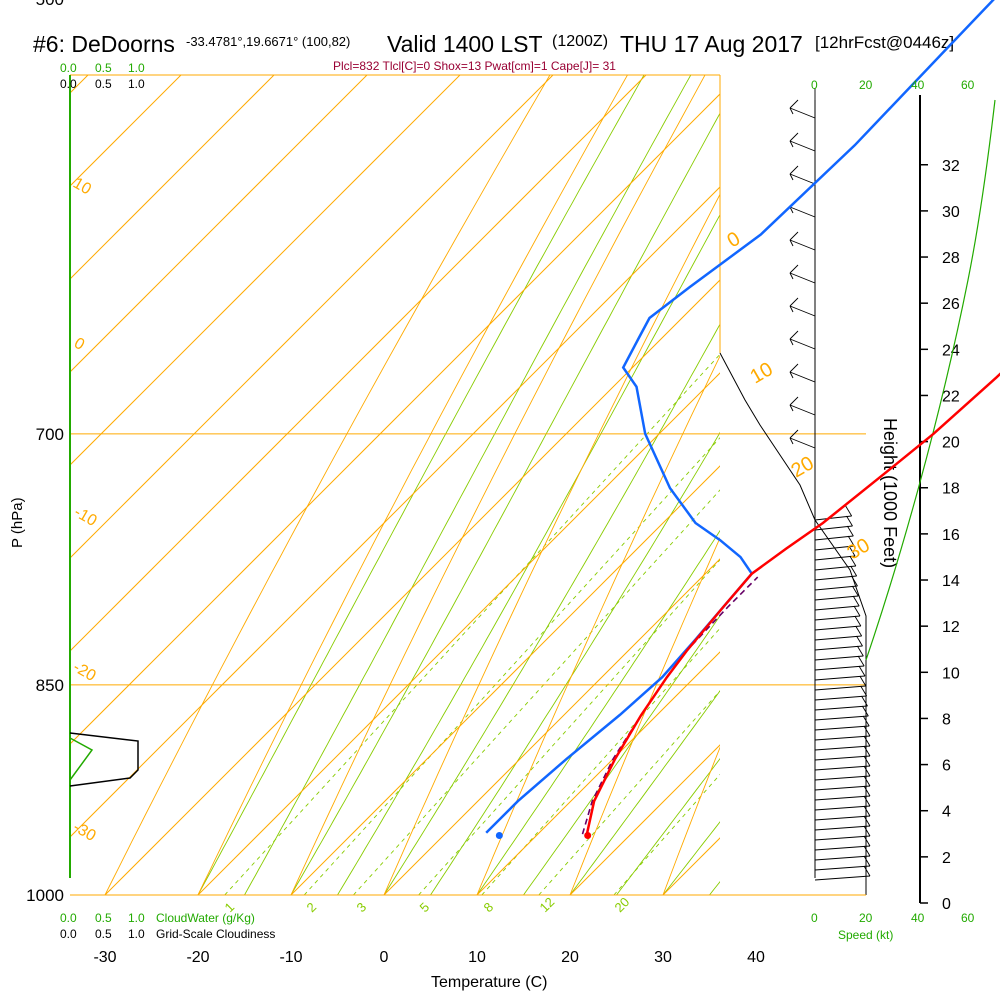  Describe the element at coordinates (136, 68) in the screenshot. I see `top-cloudwater-scale-2: 1.0` at that location.